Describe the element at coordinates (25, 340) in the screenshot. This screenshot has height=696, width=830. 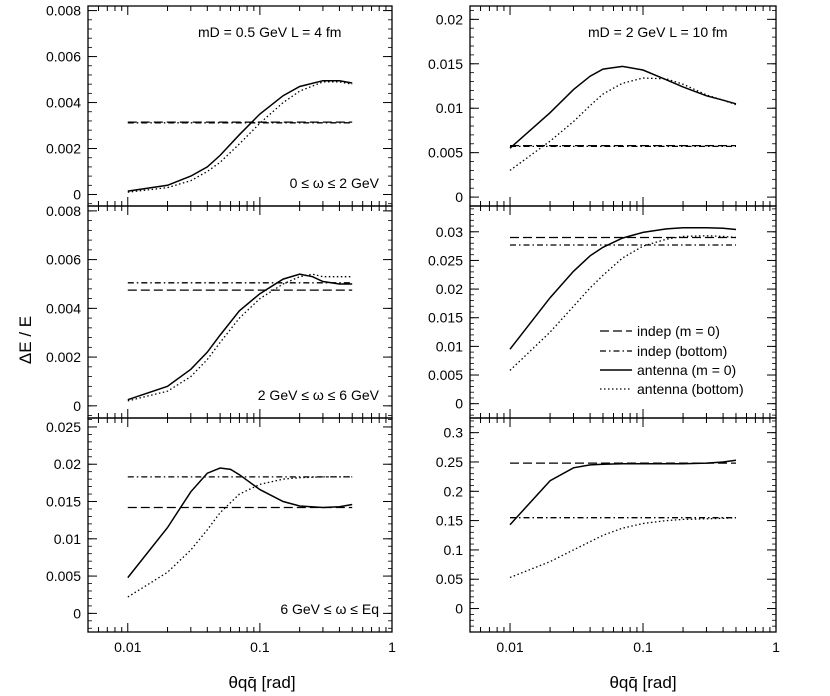
I see `y-axis-title: ΔE / E` at that location.